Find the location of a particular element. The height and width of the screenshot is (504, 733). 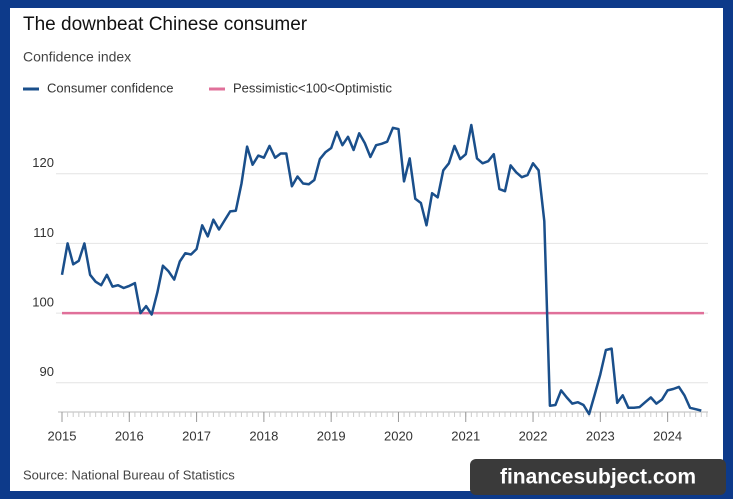

x-tick-label: 2022 is located at coordinates (533, 435).